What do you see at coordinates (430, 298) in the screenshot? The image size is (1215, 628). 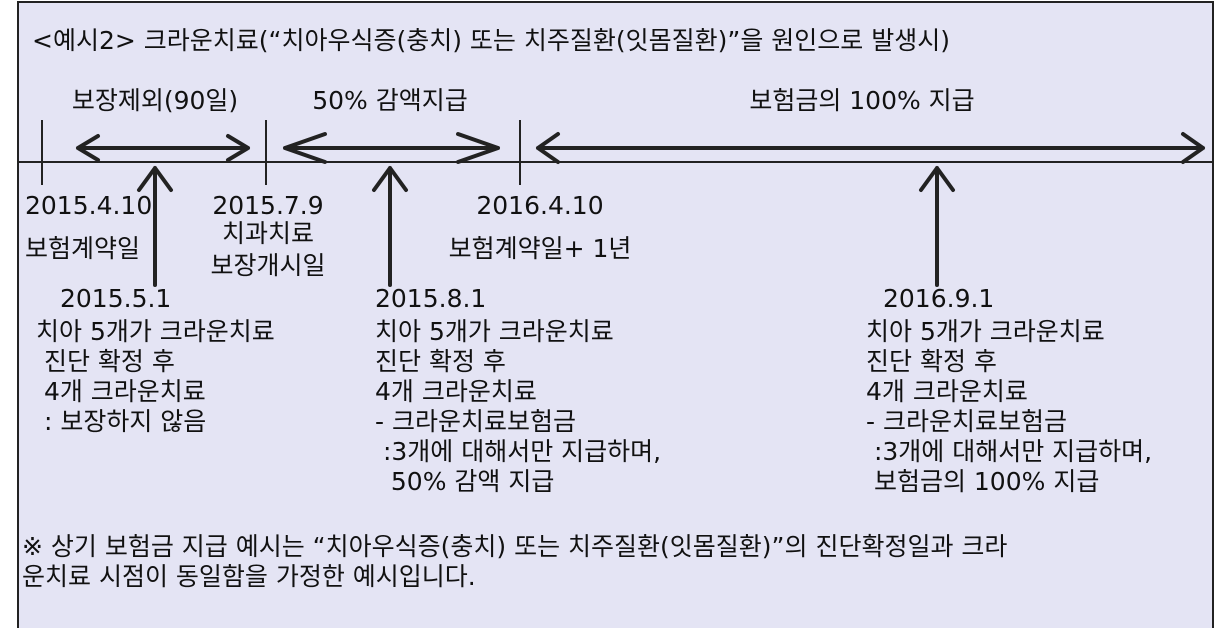 I see `event-date: 2015.8.1` at bounding box center [430, 298].